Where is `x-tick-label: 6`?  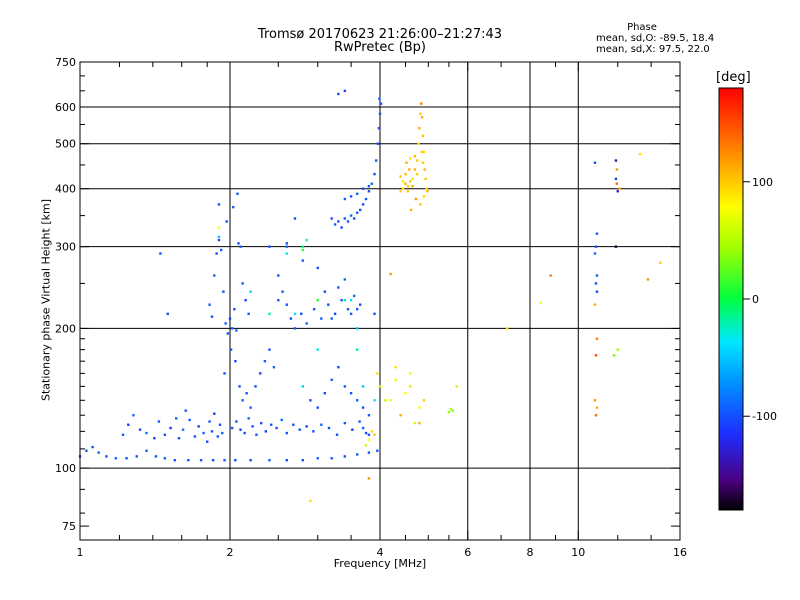 x-tick-label: 6 is located at coordinates (467, 552).